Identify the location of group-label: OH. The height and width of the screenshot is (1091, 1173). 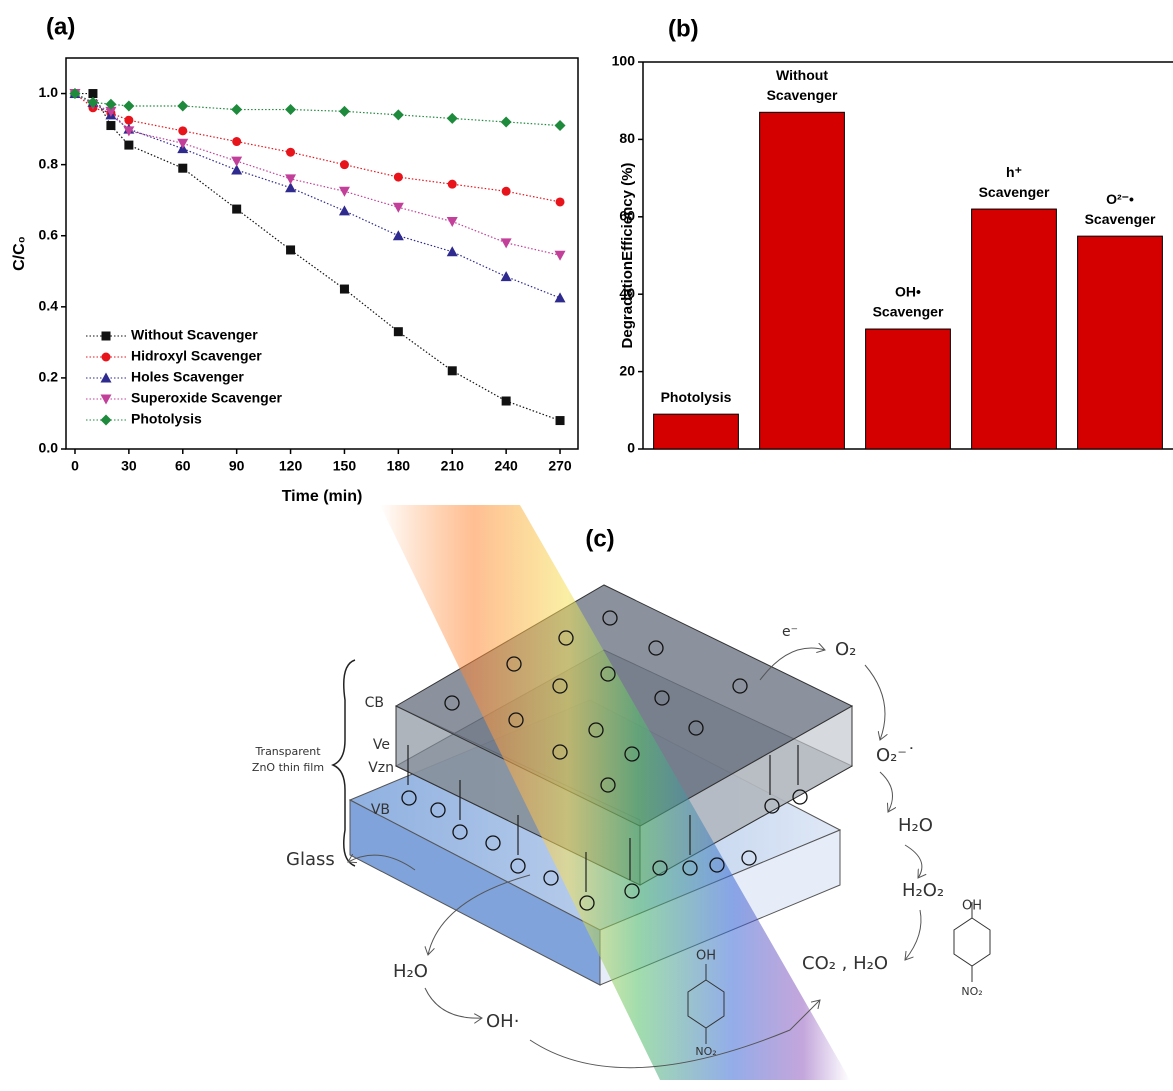
(706, 956).